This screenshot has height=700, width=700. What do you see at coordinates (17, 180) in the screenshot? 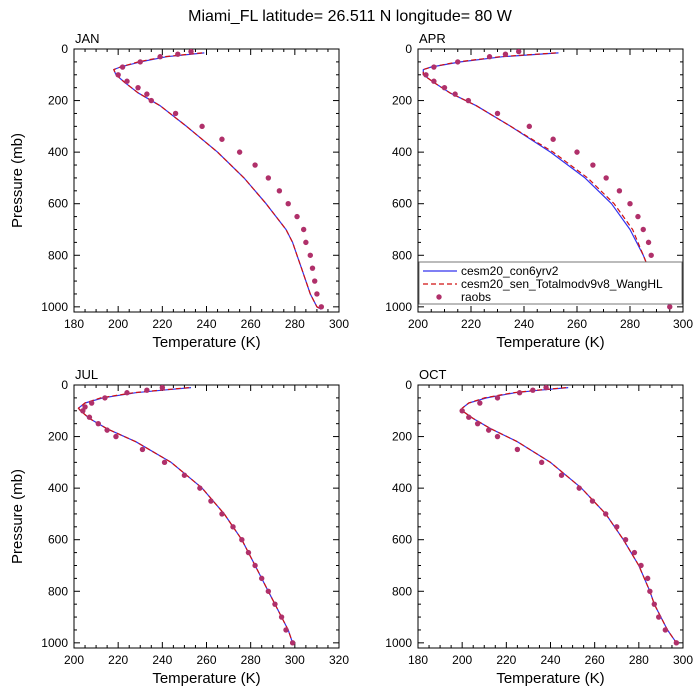
I see `y-axis-label: Pressure (mb)` at bounding box center [17, 180].